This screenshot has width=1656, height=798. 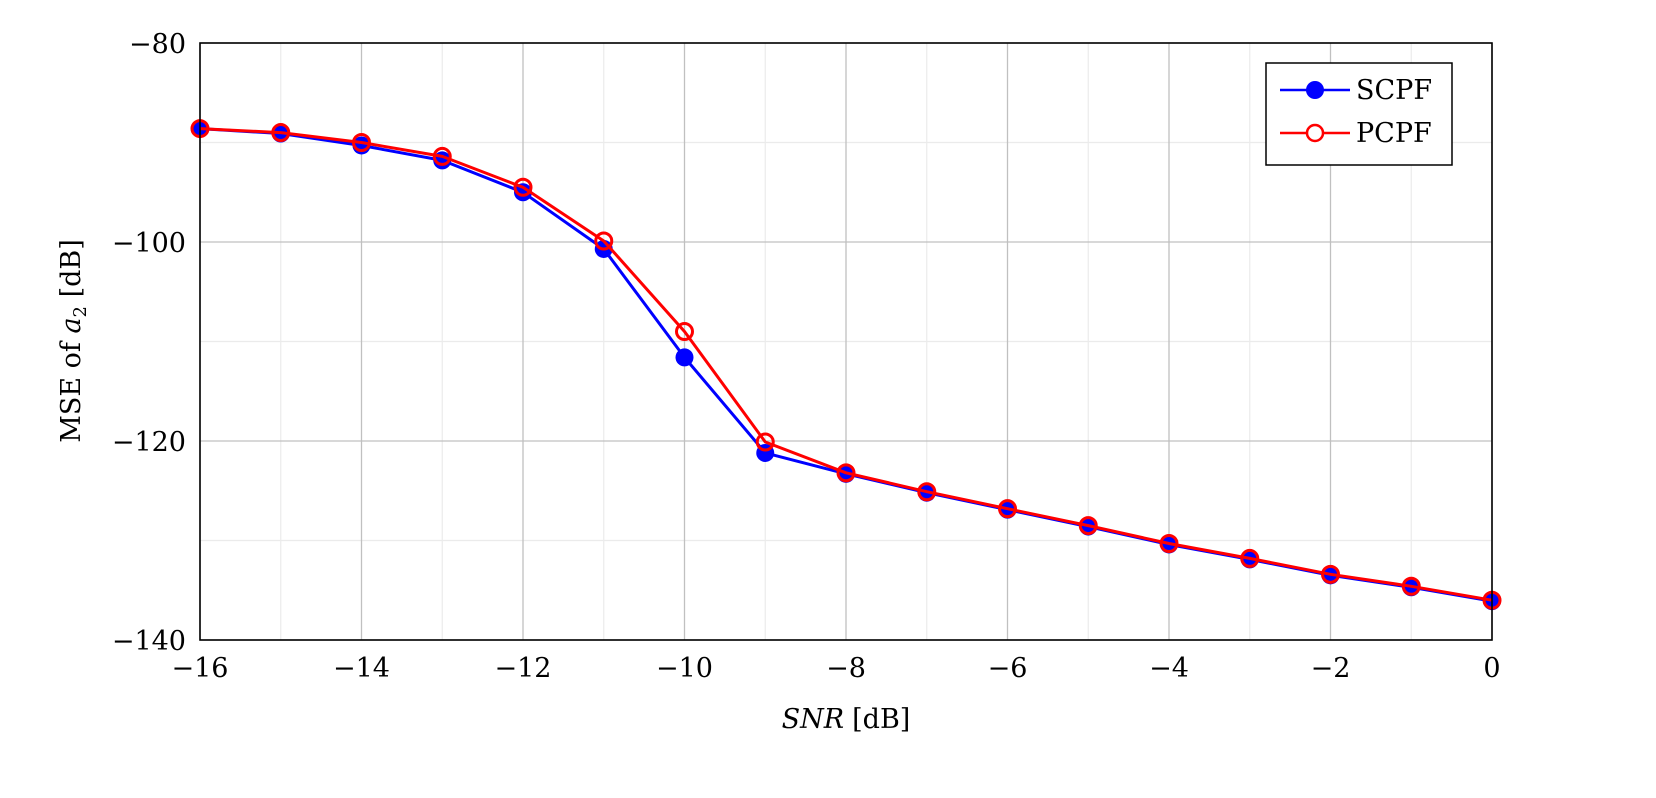 I want to click on y-axis-ticks: −80 −100 −120 −140, so click(x=149, y=343).